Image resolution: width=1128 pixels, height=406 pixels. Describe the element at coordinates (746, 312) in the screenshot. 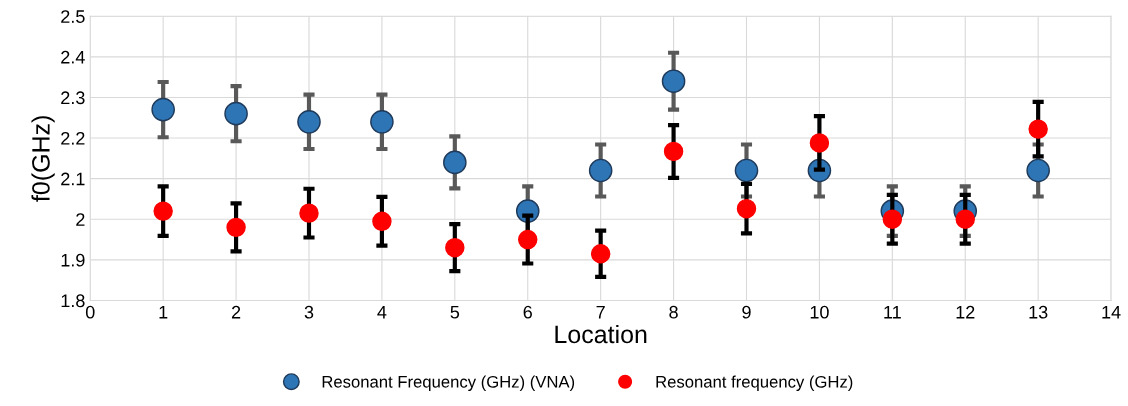

I see `x-tick-label: 9` at that location.